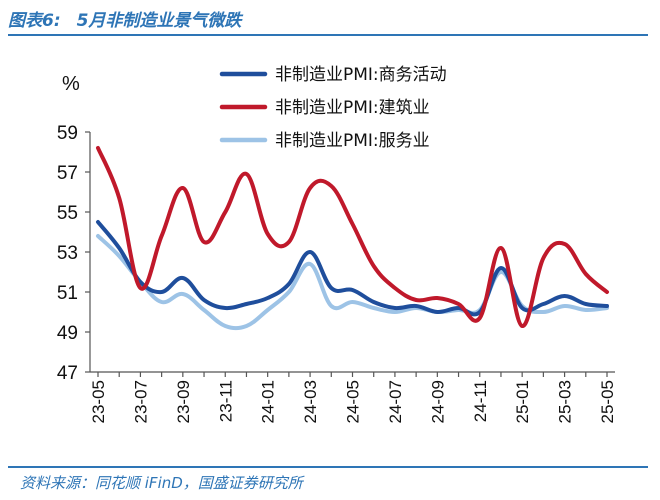 The width and height of the screenshot is (660, 500). What do you see at coordinates (310, 401) in the screenshot?
I see `x-tick-label: 24-03` at bounding box center [310, 401].